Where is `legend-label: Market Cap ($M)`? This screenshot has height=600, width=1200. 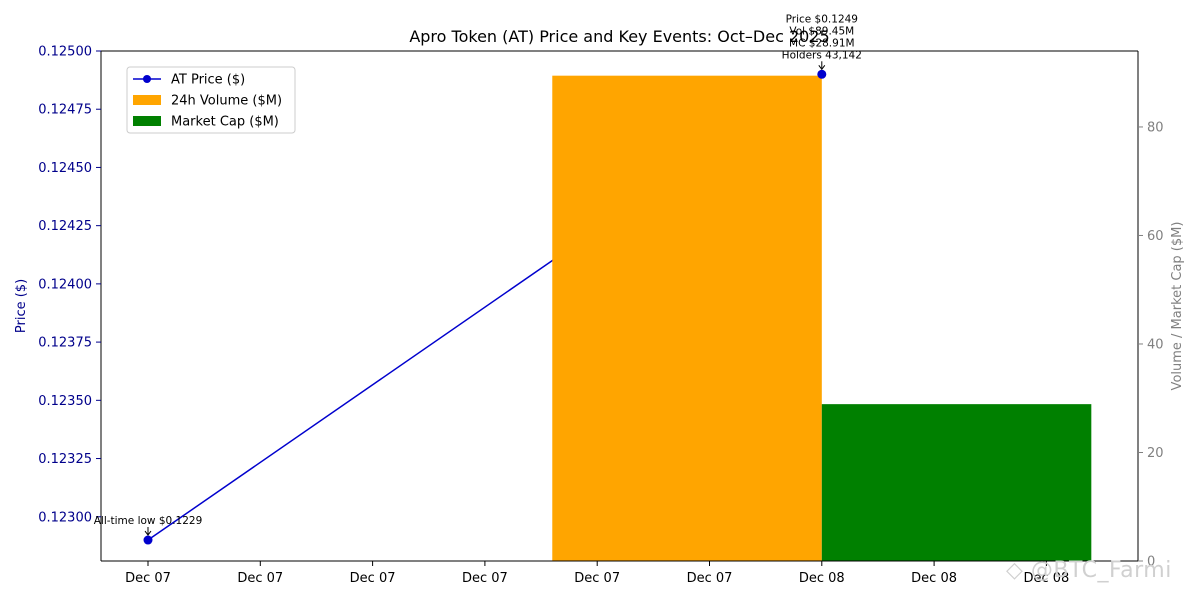
legend-label: Market Cap ($M) is located at coordinates (225, 122).